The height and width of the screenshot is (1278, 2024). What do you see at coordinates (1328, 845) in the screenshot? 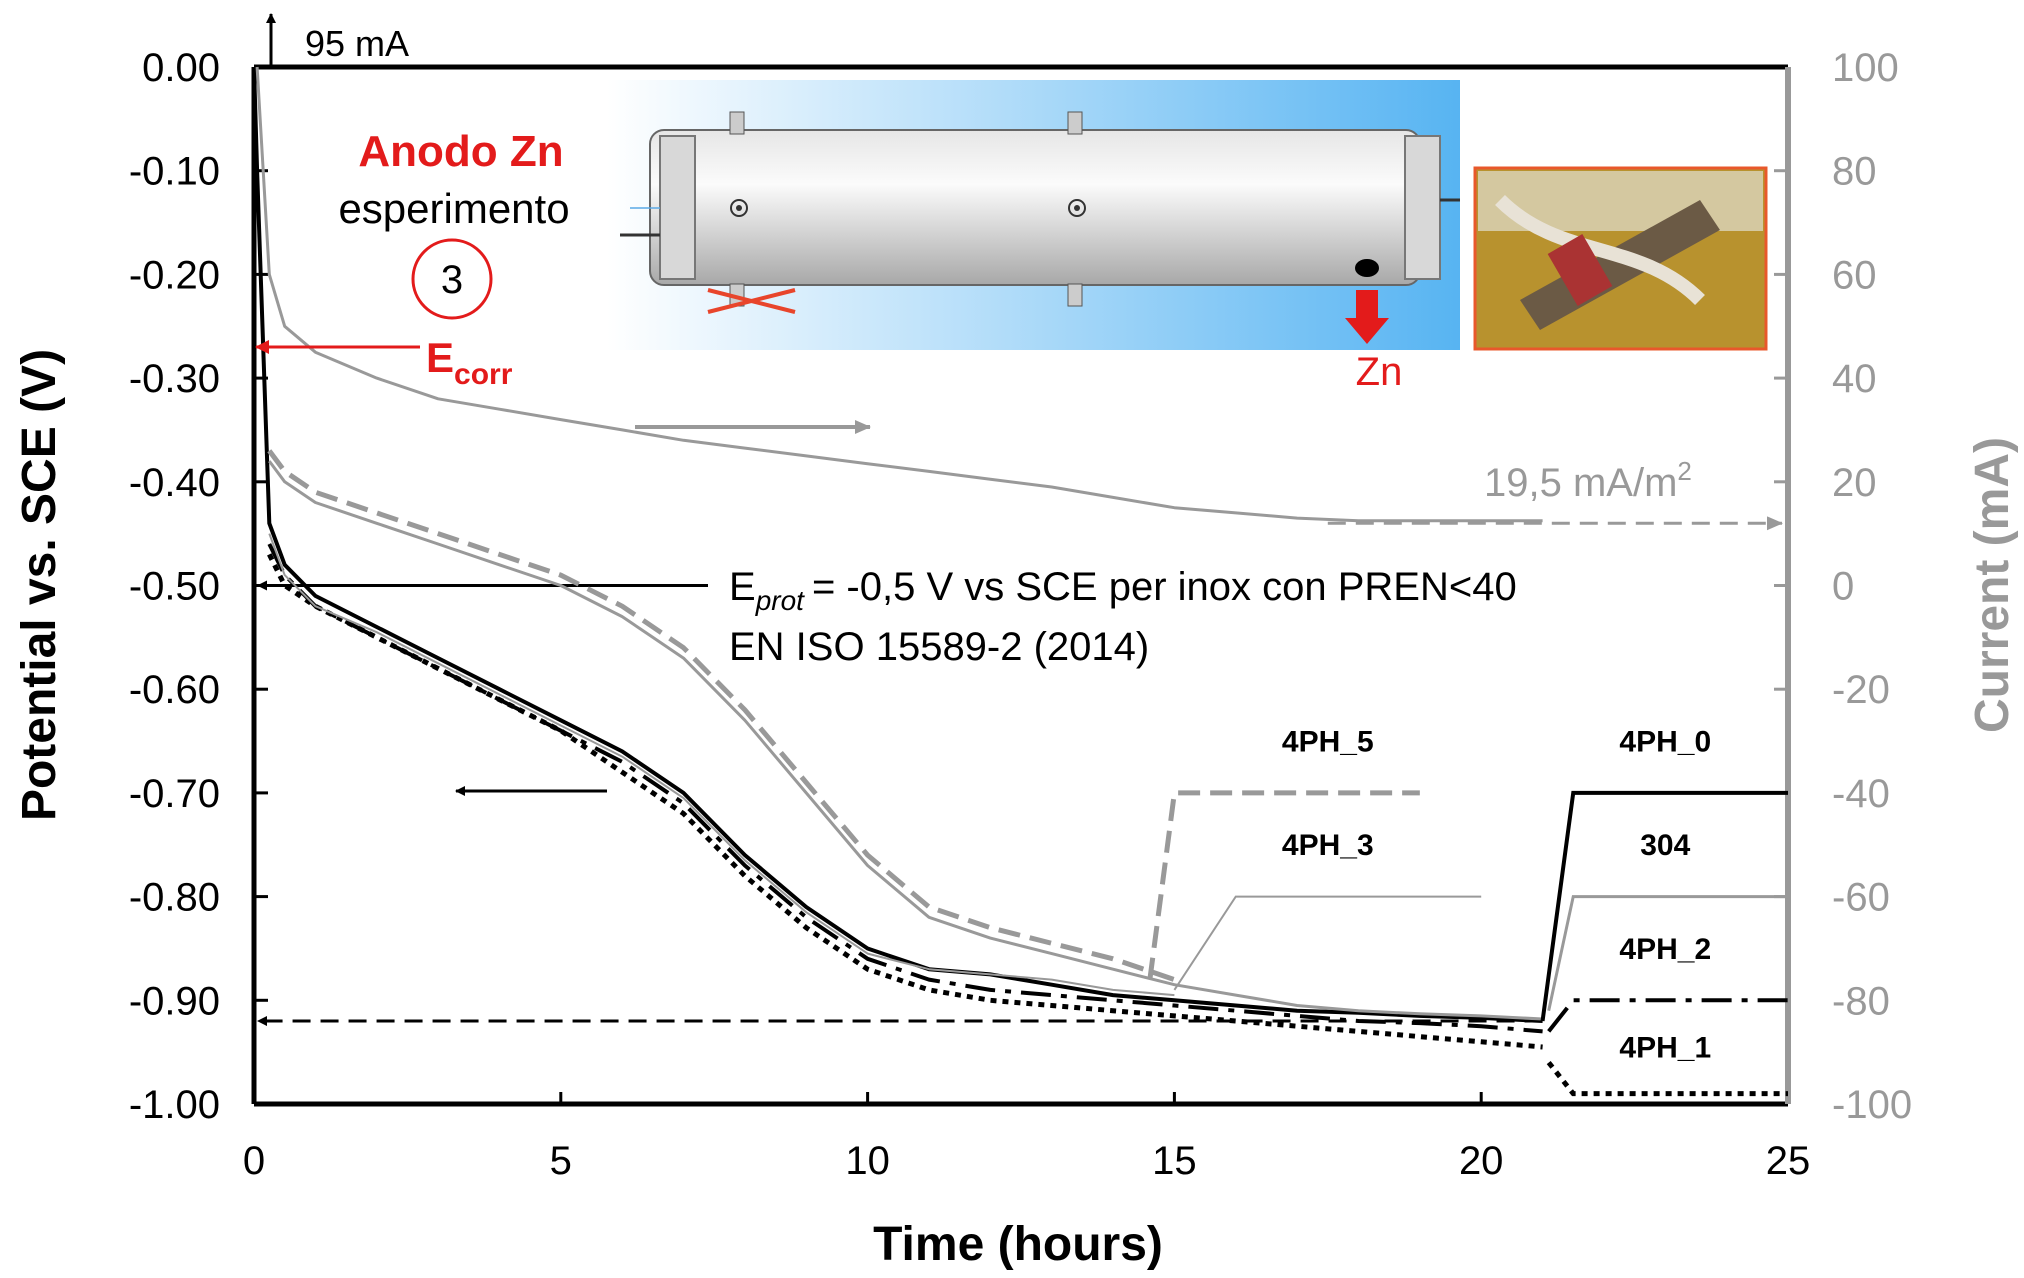
I see `legend-label: 4PH_3` at bounding box center [1328, 845].